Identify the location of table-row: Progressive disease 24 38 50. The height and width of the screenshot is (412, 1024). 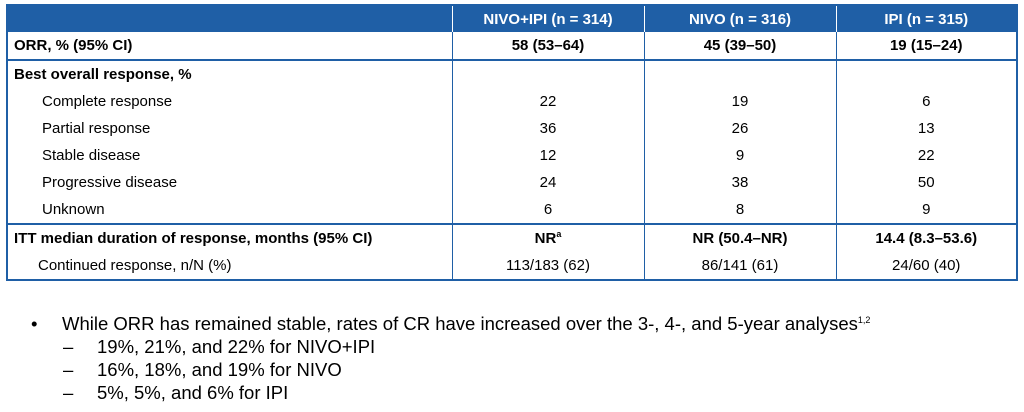
(512, 182).